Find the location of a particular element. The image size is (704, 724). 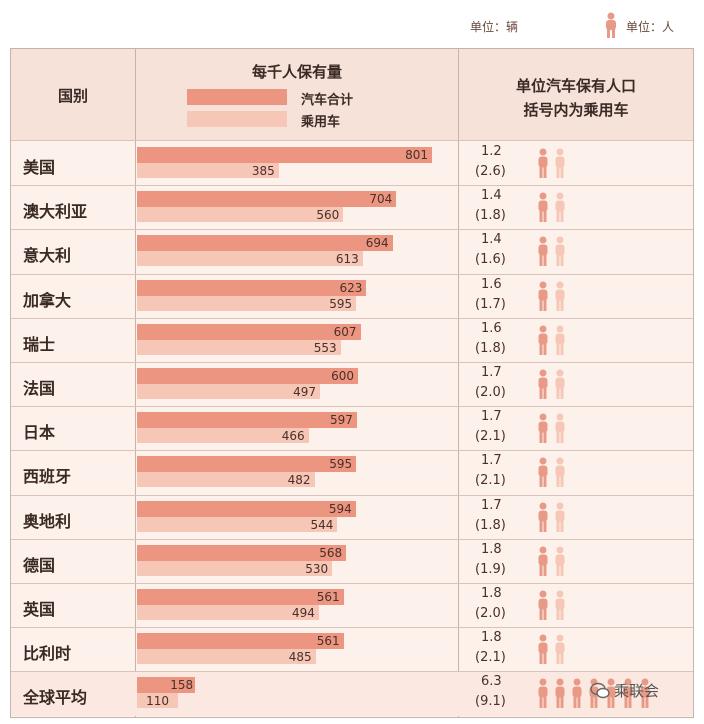

world-average-row: 全球平均 158 110 6.3 (9.1) is located at coordinates (352, 694).